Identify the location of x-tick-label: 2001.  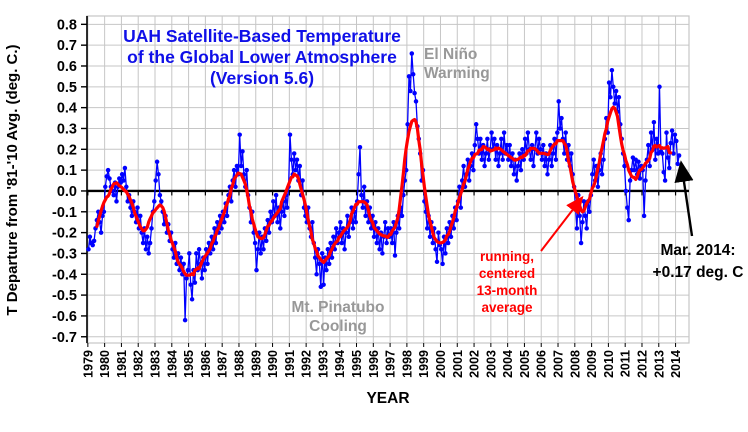
(458, 364).